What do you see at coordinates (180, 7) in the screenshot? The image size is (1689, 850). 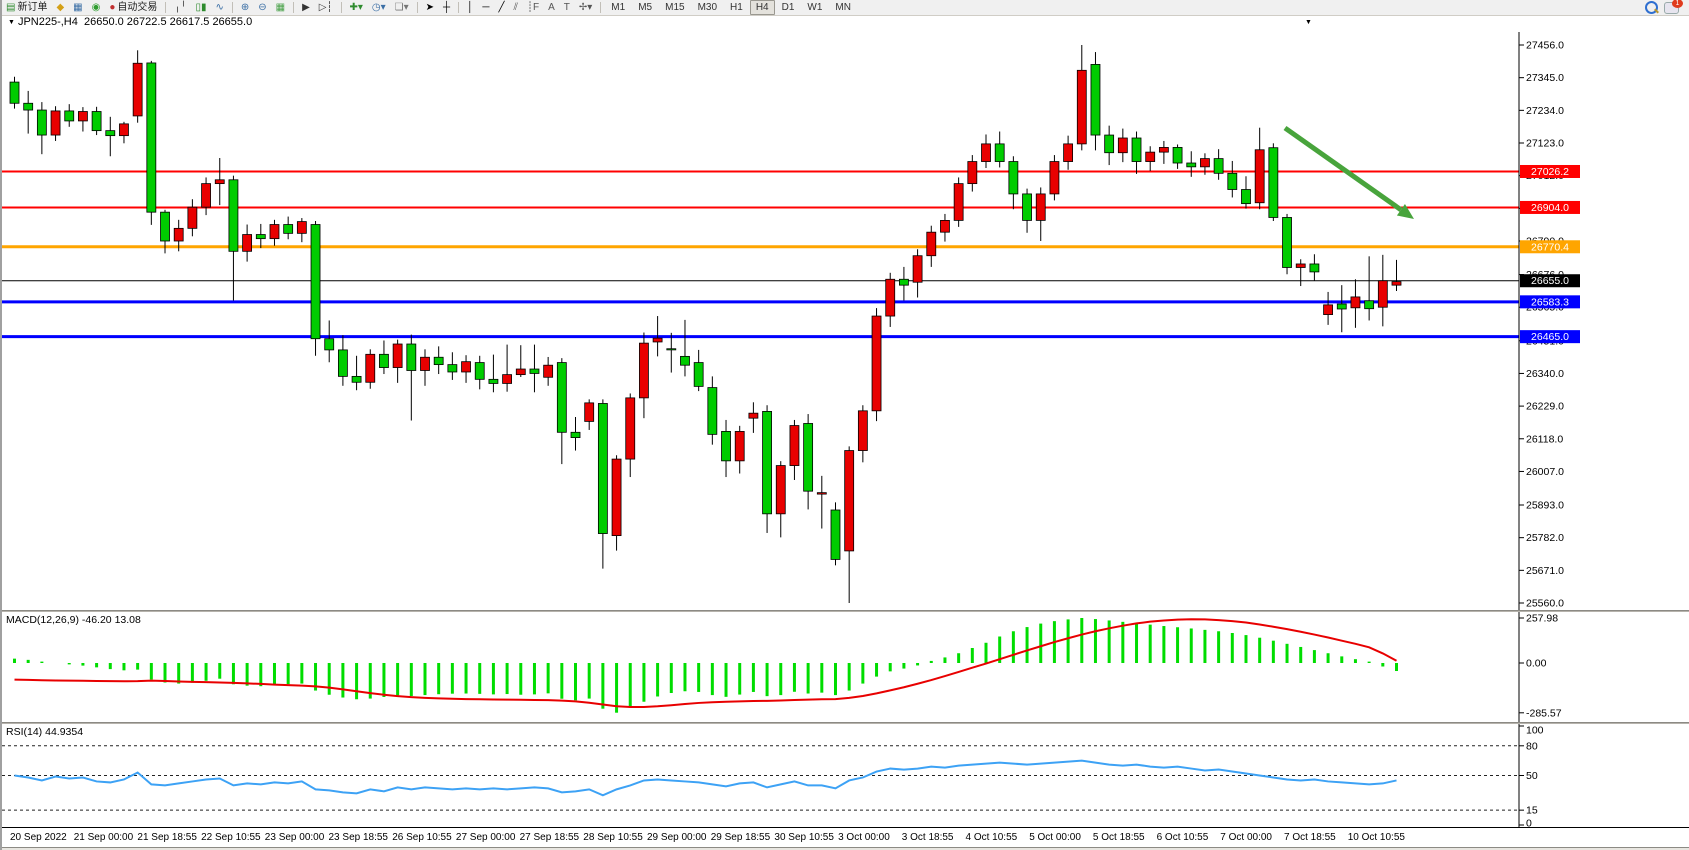 I see `bar-chart-button: ╷╵` at bounding box center [180, 7].